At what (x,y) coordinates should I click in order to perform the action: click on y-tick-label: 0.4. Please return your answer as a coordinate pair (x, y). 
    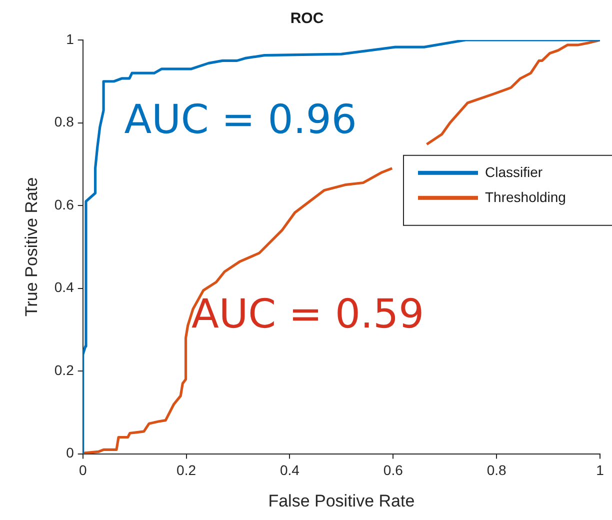
    Looking at the image, I should click on (64, 287).